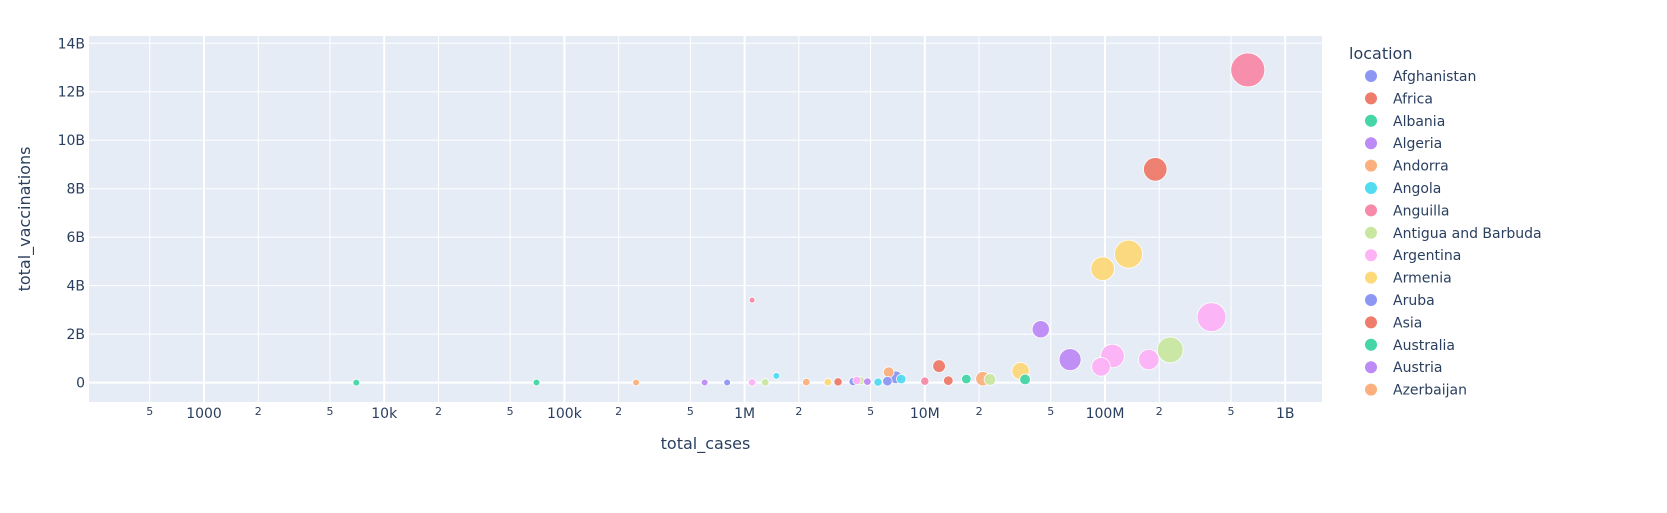  Describe the element at coordinates (1407, 323) in the screenshot. I see `legend-label: Asia` at that location.